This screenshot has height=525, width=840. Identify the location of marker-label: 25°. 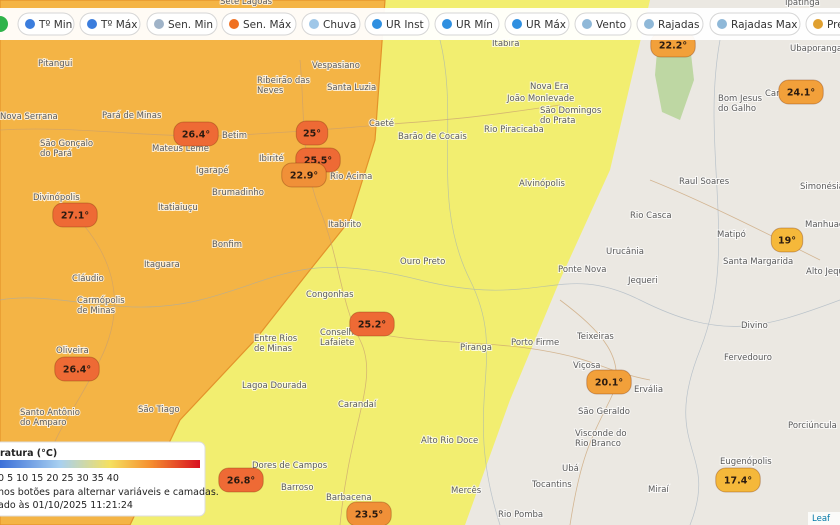
(312, 134).